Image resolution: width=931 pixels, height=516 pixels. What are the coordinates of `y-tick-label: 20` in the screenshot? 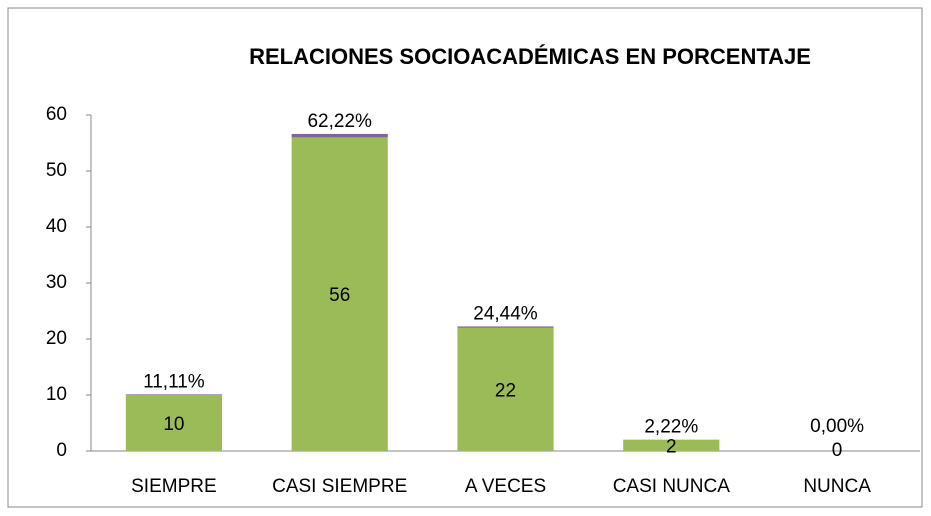 It's located at (56, 338).